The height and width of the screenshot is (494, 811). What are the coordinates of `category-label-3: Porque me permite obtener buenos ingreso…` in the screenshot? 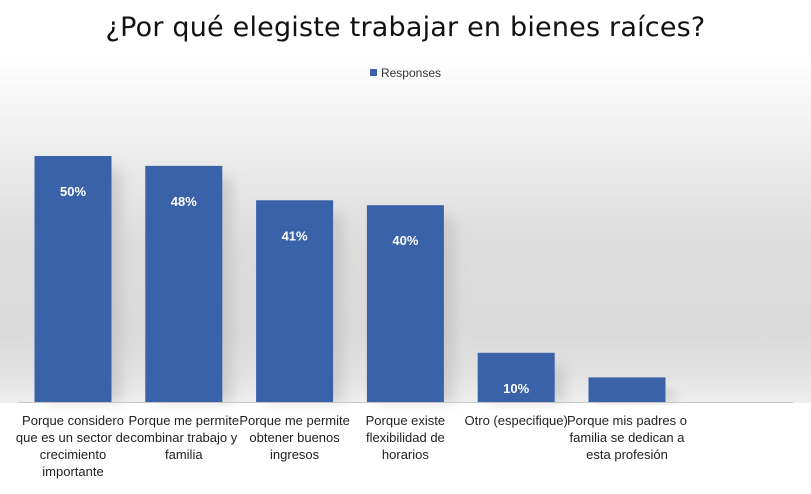 It's located at (294, 437).